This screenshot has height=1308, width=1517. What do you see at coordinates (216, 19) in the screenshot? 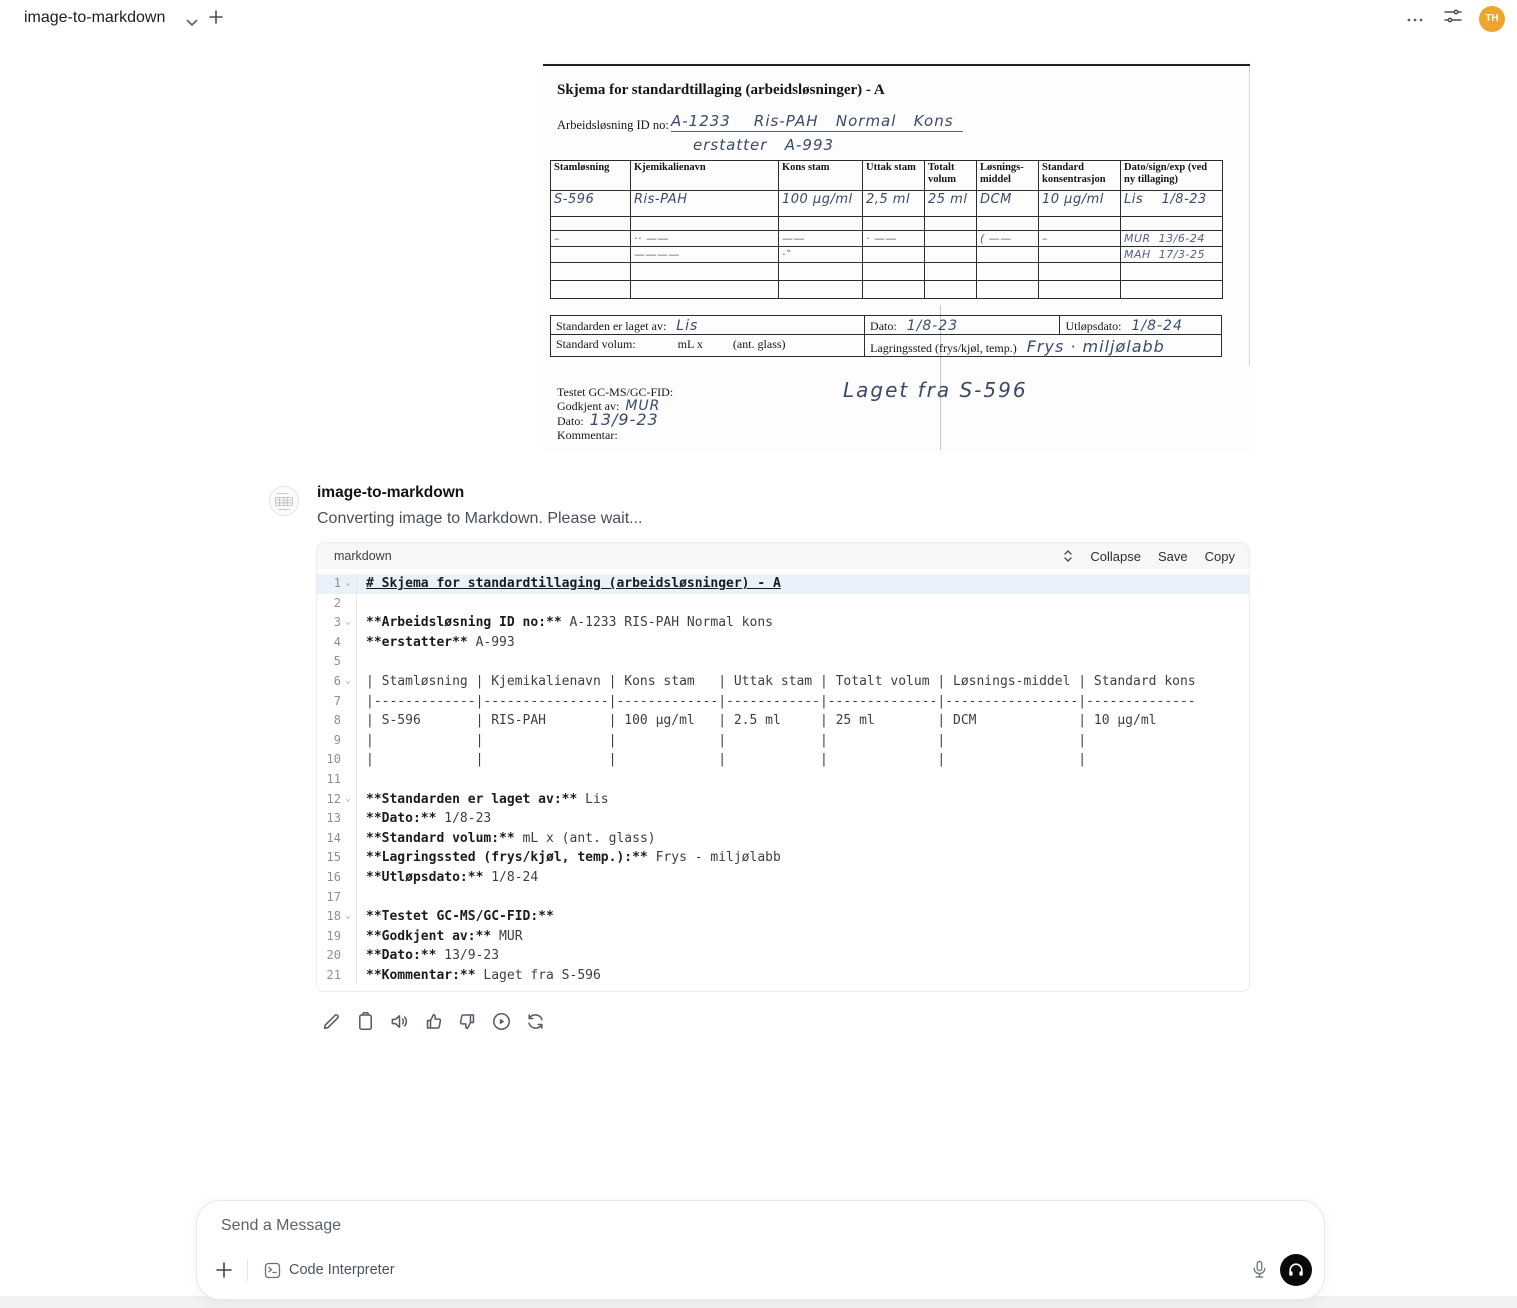
I see `new-chat-icon` at bounding box center [216, 19].